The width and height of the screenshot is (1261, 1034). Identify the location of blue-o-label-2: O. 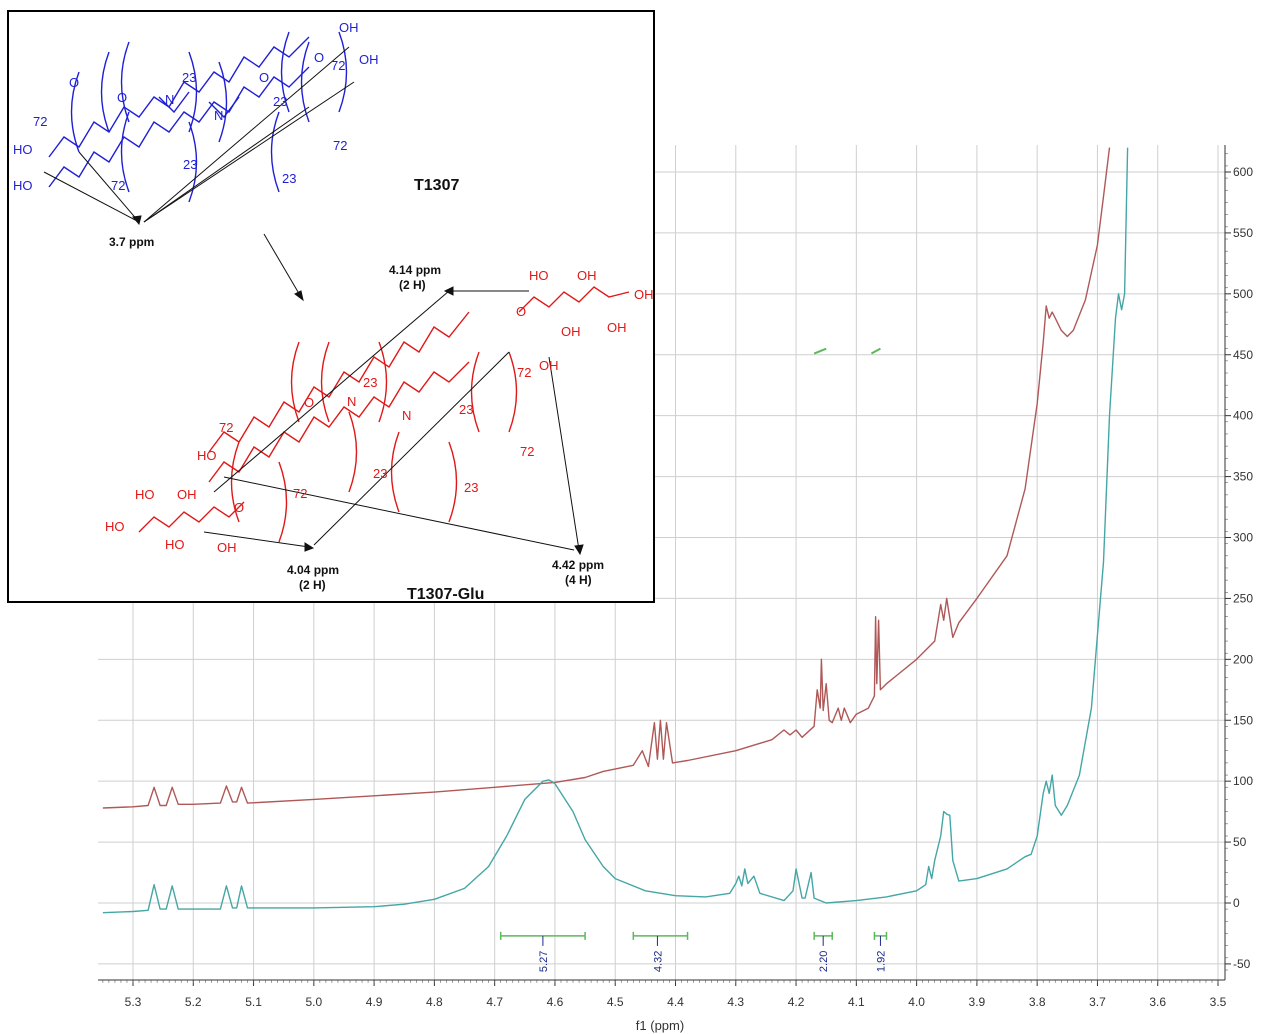
(122, 97).